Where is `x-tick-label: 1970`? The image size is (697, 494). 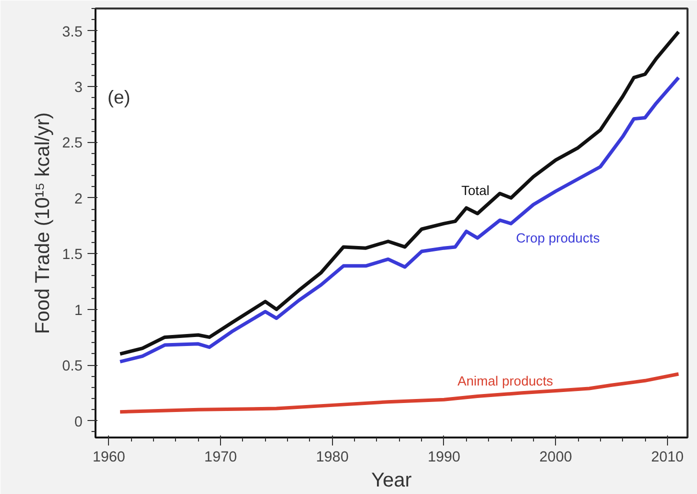 x-tick-label: 1970 is located at coordinates (220, 458).